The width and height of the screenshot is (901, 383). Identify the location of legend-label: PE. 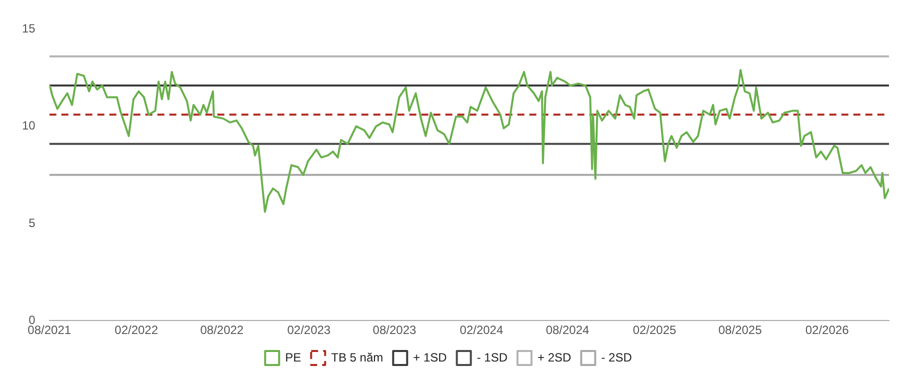
(293, 357).